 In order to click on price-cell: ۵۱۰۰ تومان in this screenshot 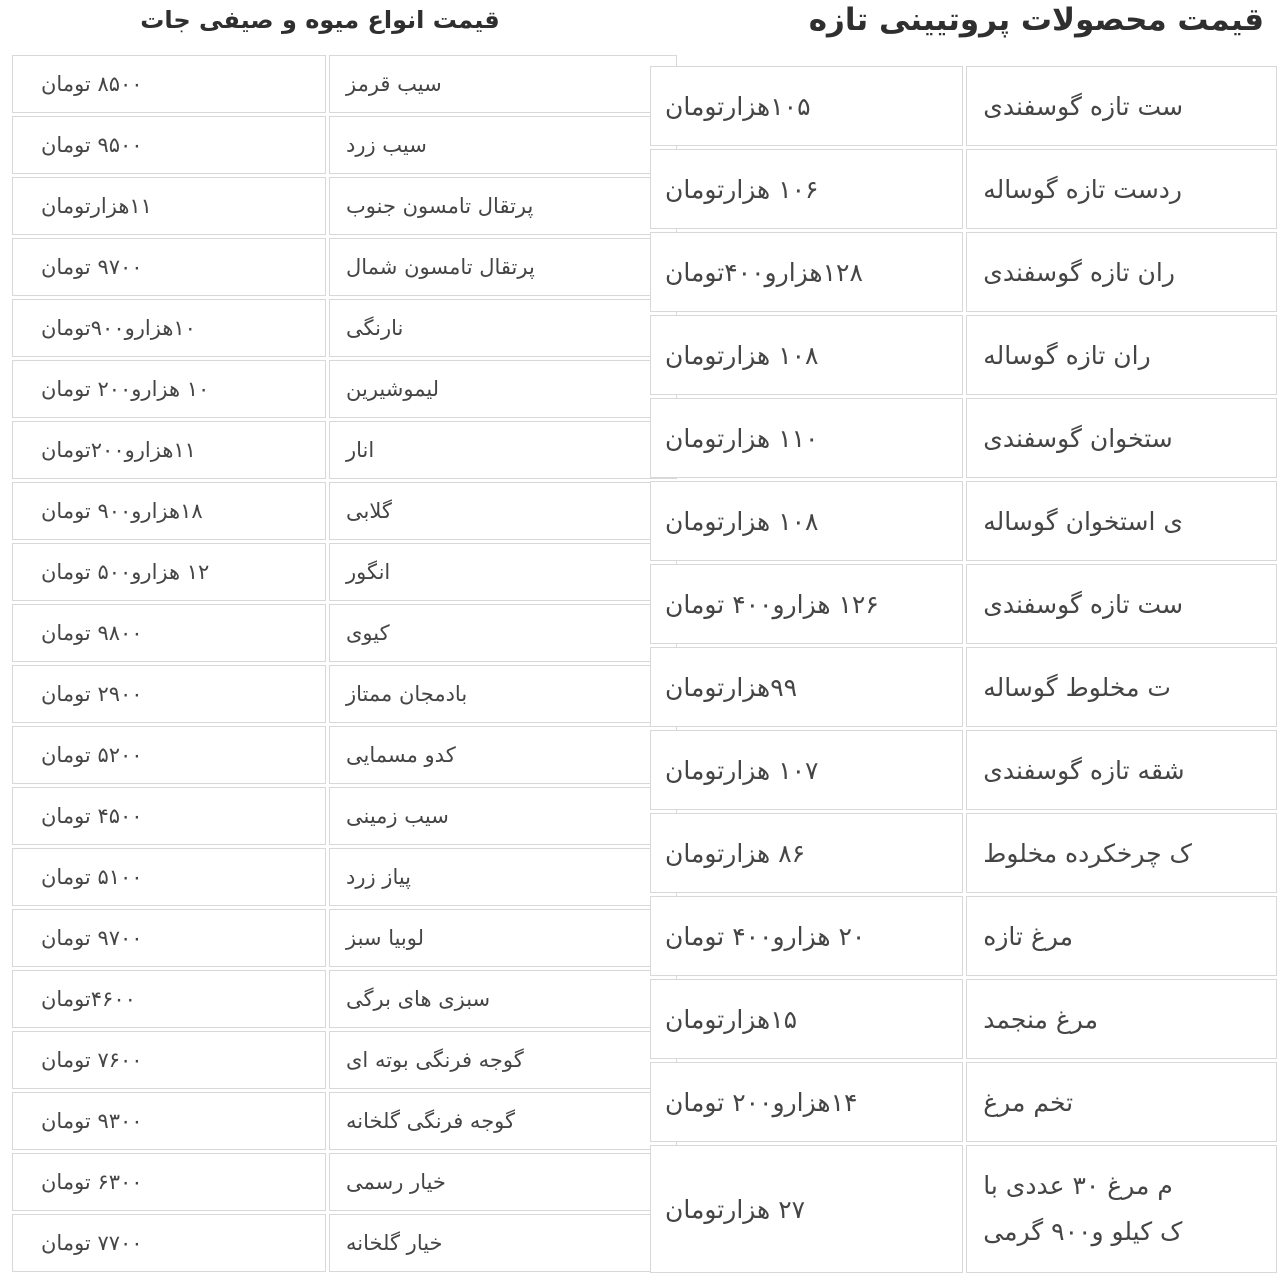, I will do `click(169, 877)`.